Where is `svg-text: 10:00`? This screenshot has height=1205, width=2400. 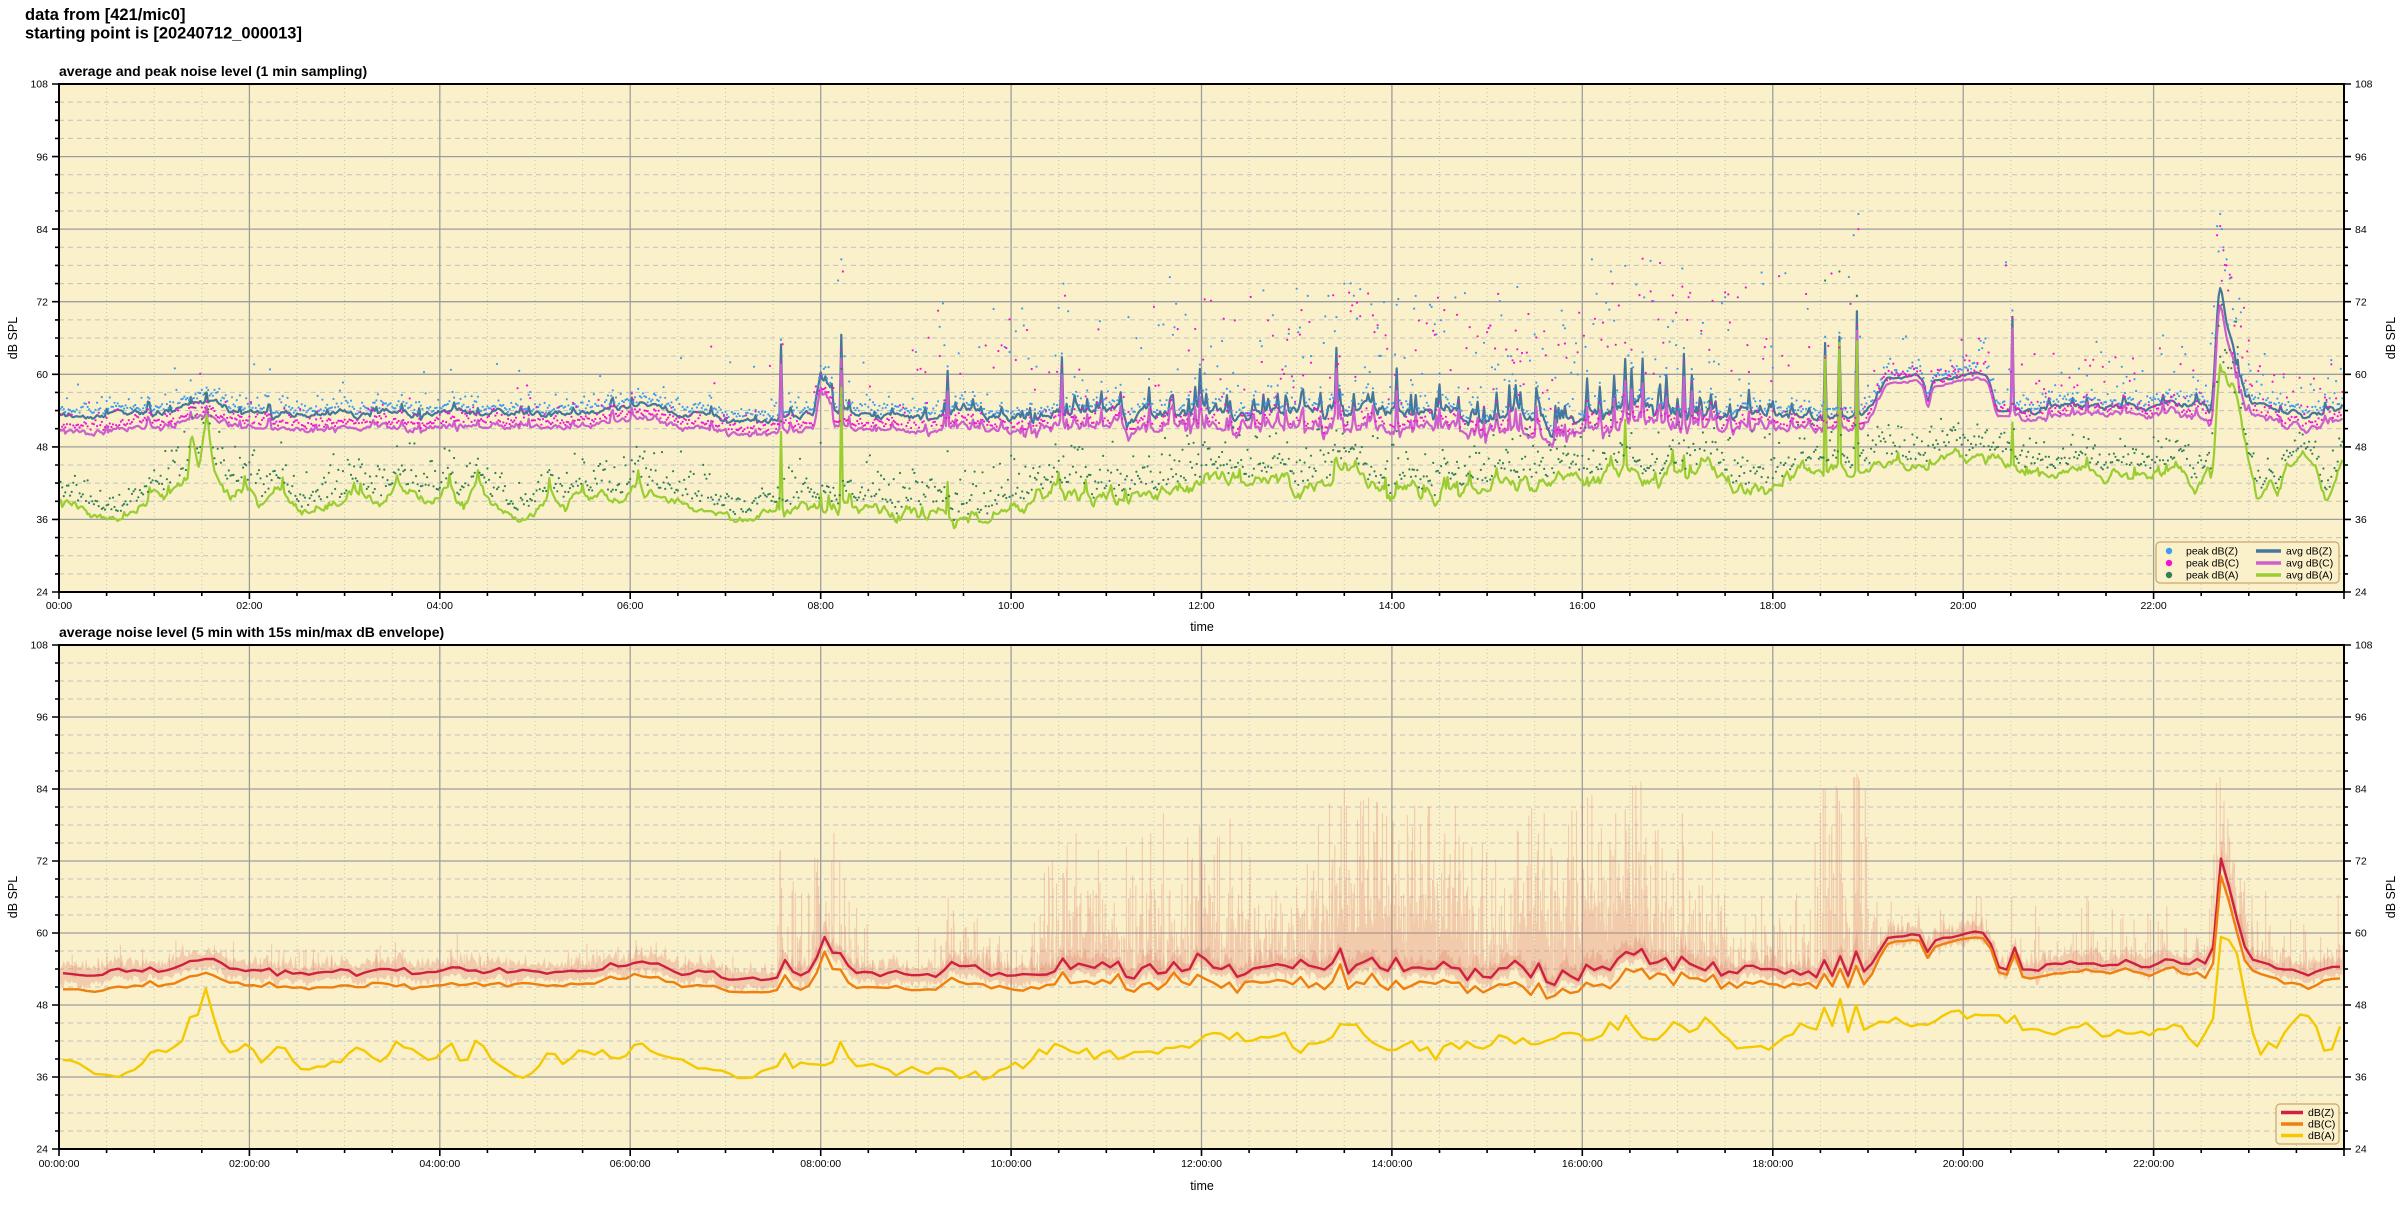
svg-text: 10:00 is located at coordinates (1011, 606).